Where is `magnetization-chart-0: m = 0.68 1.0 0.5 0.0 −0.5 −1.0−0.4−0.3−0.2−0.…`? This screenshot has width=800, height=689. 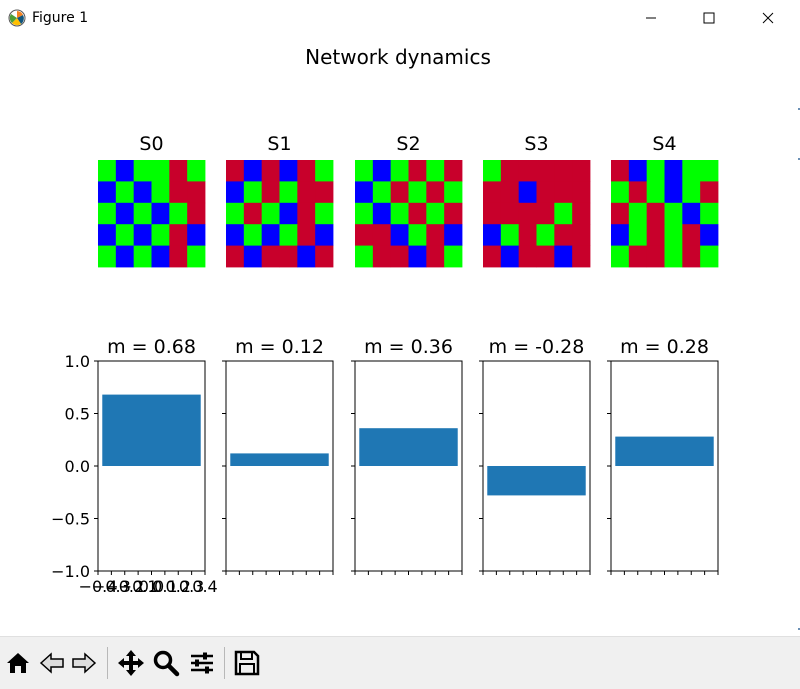 magnetization-chart-0: m = 0.68 1.0 0.5 0.0 −0.5 −1.0−0.4−0.3−0.2−0.… is located at coordinates (134, 466).